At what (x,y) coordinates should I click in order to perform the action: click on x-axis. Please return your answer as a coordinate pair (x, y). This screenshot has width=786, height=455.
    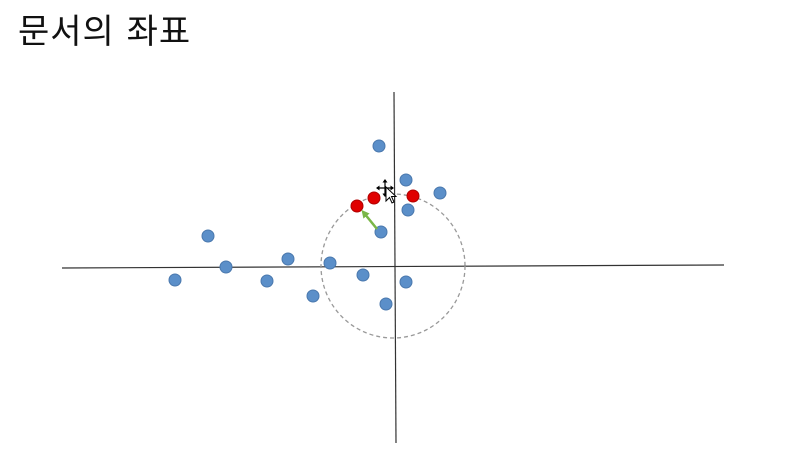
    Looking at the image, I should click on (393, 266).